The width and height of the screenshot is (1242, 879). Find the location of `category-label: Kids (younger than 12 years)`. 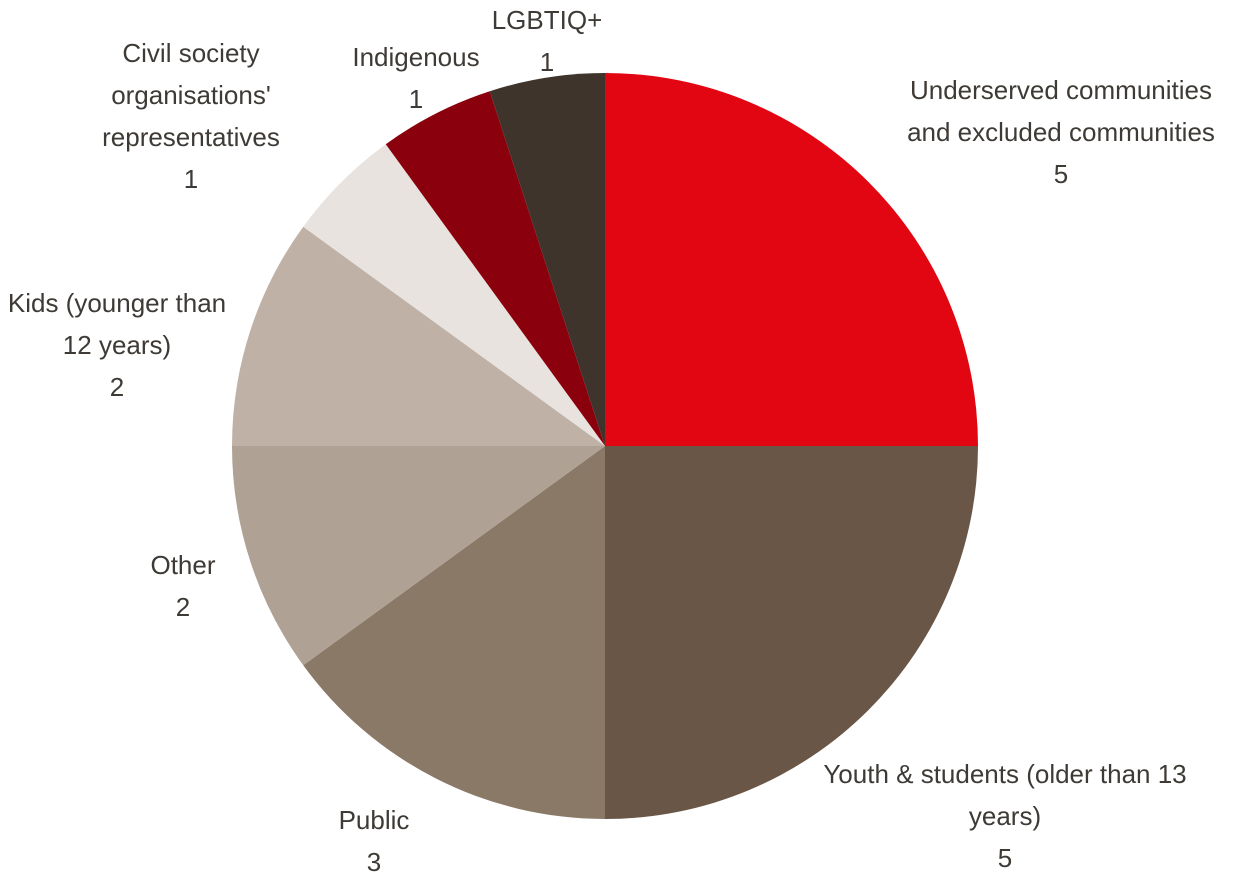

category-label: Kids (younger than 12 years) is located at coordinates (117, 324).